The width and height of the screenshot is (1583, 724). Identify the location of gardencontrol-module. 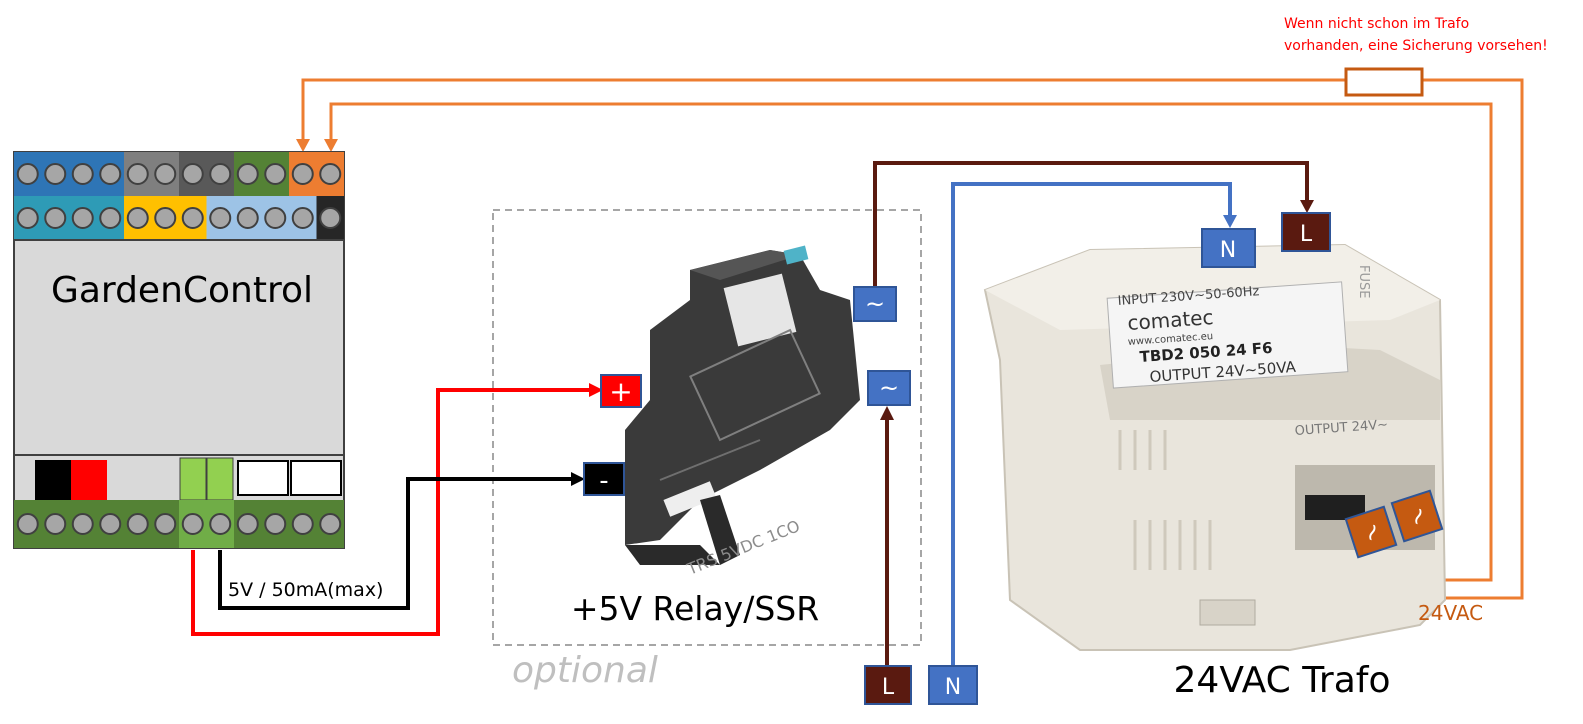
(179, 350).